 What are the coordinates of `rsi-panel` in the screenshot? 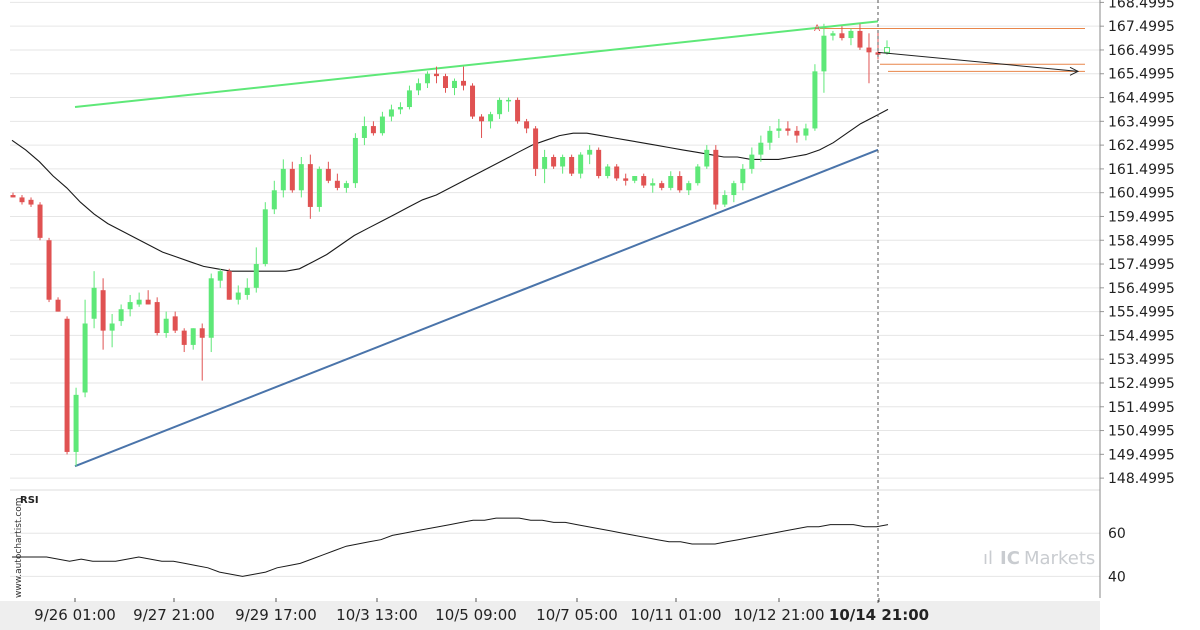 It's located at (555, 533).